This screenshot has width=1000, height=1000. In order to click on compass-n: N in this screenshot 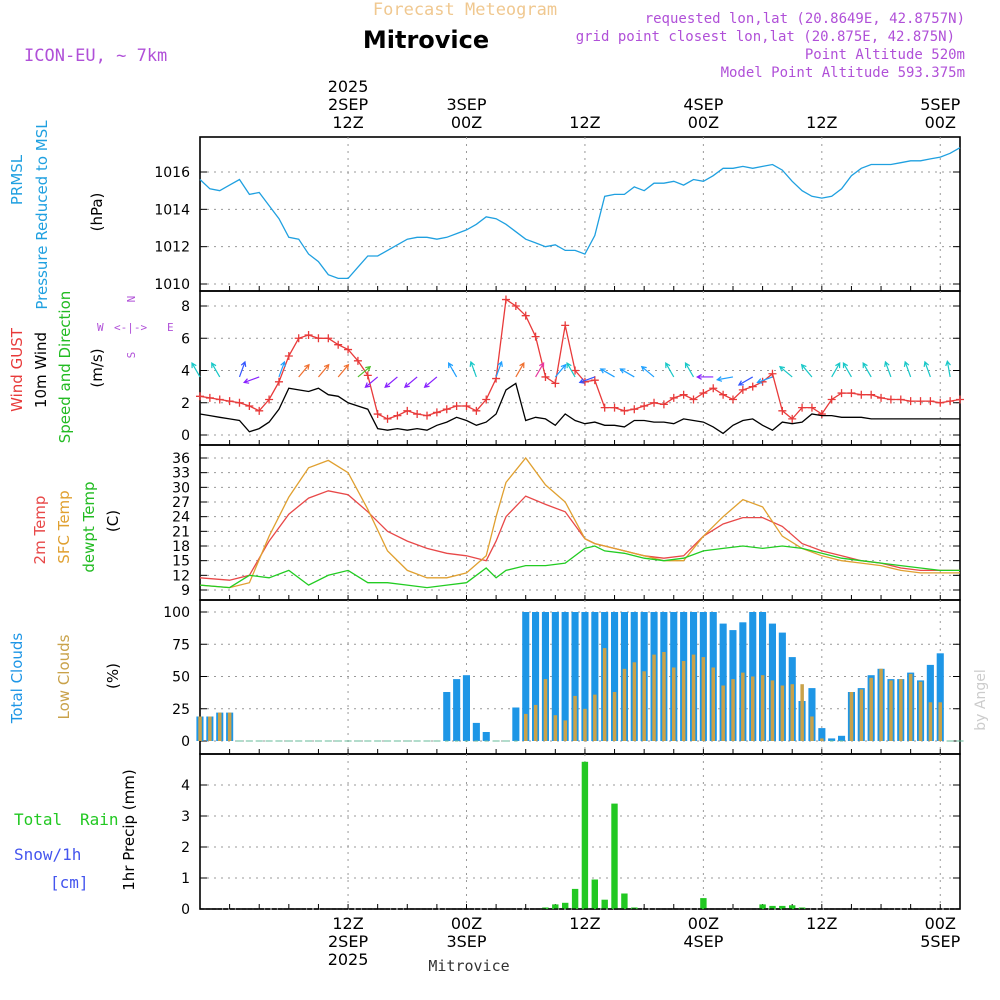, I will do `click(131, 299)`.